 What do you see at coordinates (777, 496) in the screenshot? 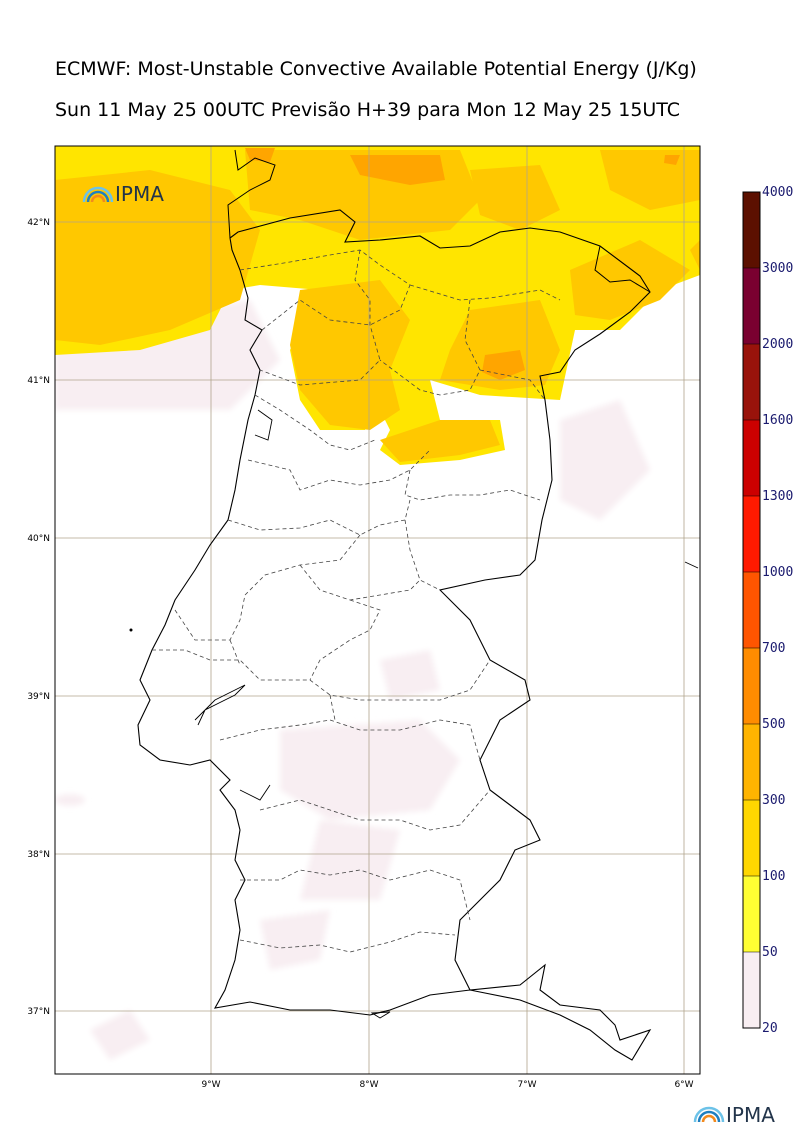
I see `colorbar-label: 1300` at bounding box center [777, 496].